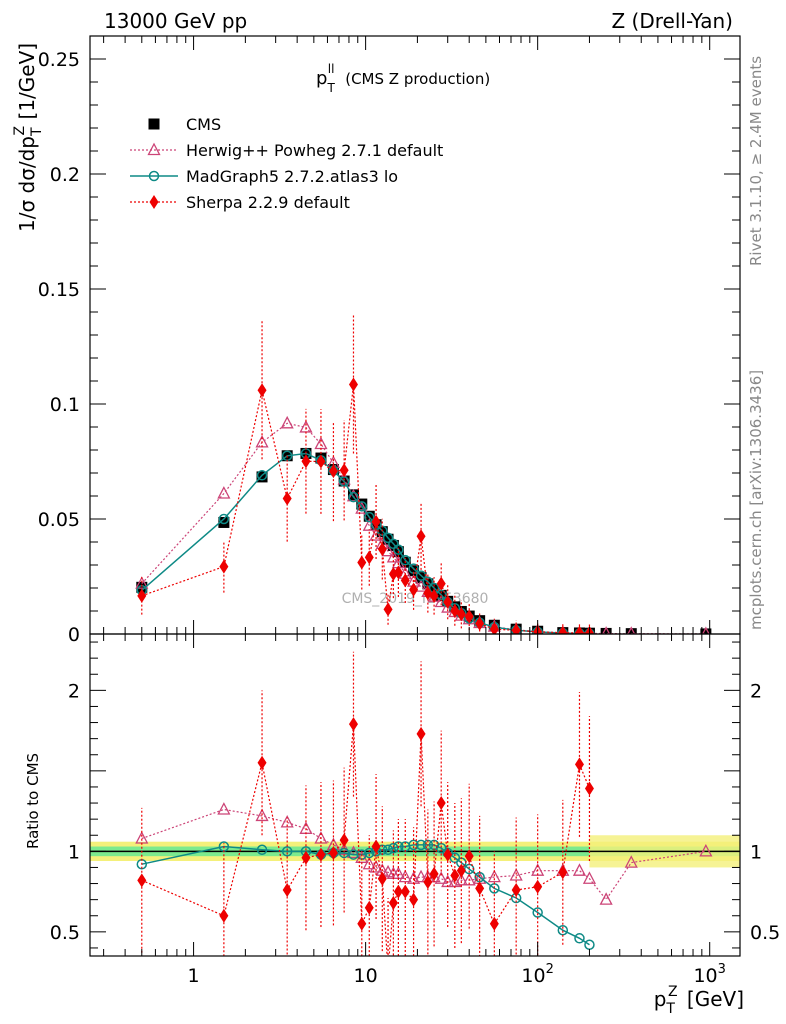 The width and height of the screenshot is (786, 1024). I want to click on legend-label-cms: CMS, so click(203, 124).